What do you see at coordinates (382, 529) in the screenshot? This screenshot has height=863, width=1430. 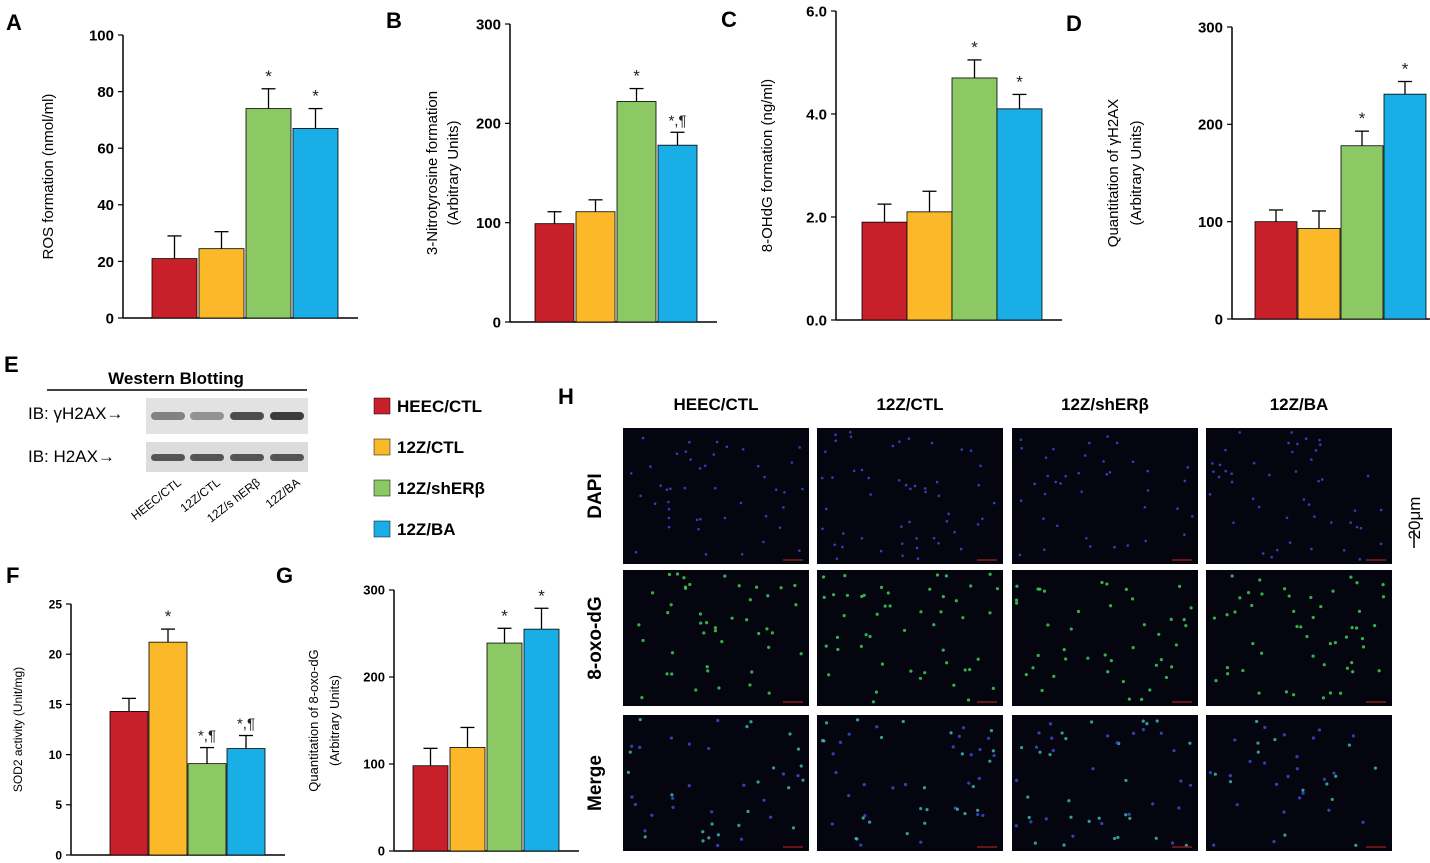 I see `legend-swatch` at bounding box center [382, 529].